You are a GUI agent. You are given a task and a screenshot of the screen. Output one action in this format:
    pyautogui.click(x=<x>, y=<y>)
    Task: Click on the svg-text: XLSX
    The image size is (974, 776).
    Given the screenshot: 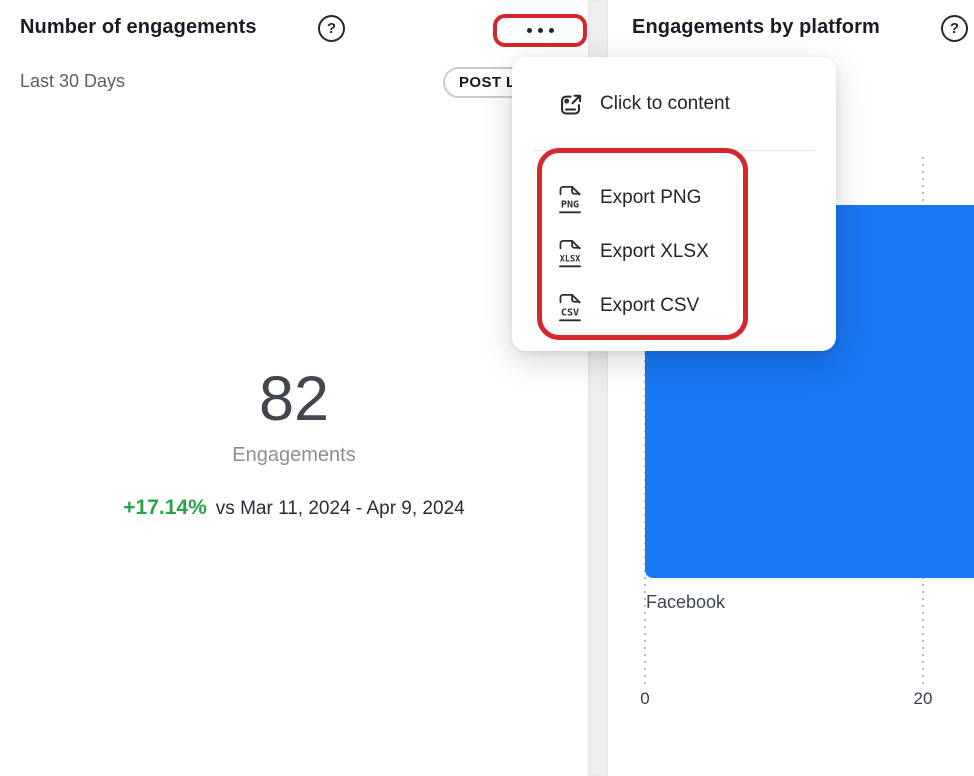 What is the action you would take?
    pyautogui.click(x=570, y=259)
    